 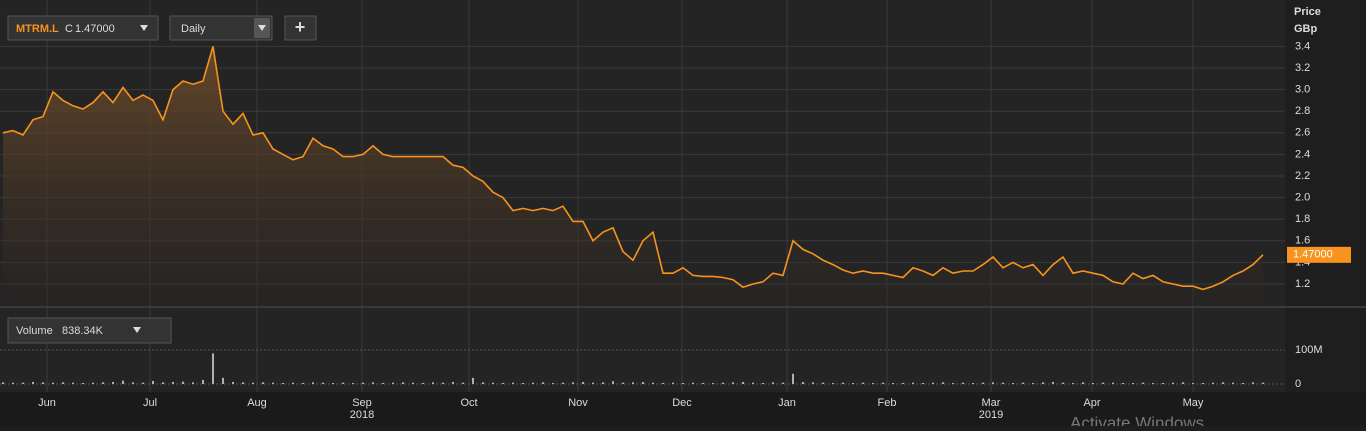 I want to click on x-tick-label: Nov, so click(x=578, y=403).